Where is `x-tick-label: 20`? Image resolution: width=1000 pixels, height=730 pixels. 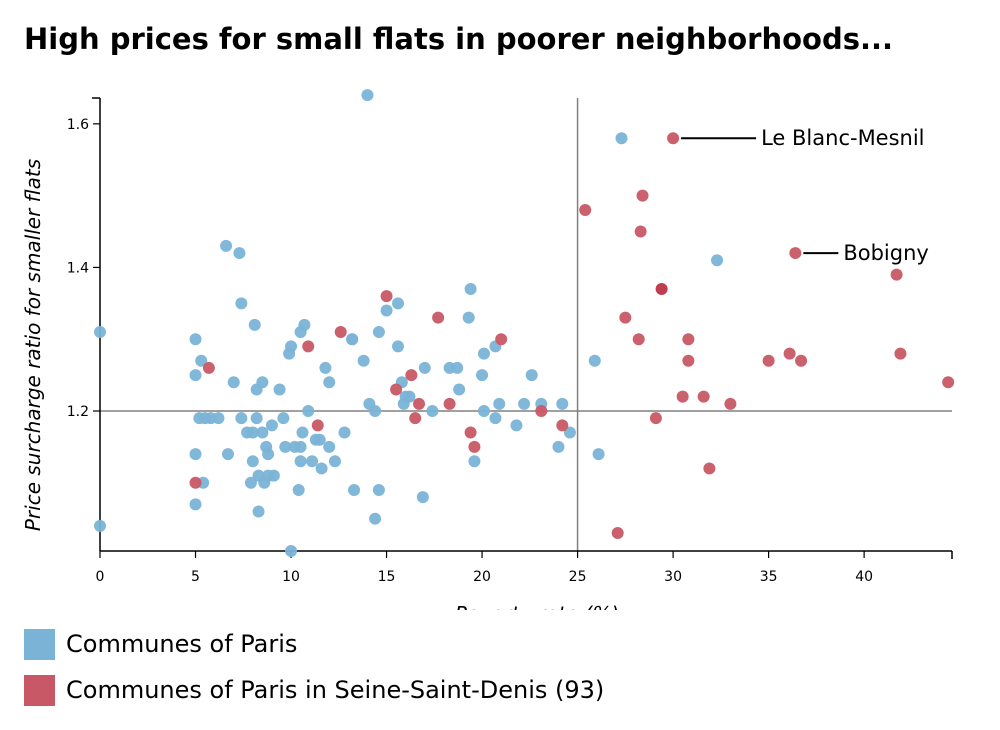
x-tick-label: 20 is located at coordinates (482, 577).